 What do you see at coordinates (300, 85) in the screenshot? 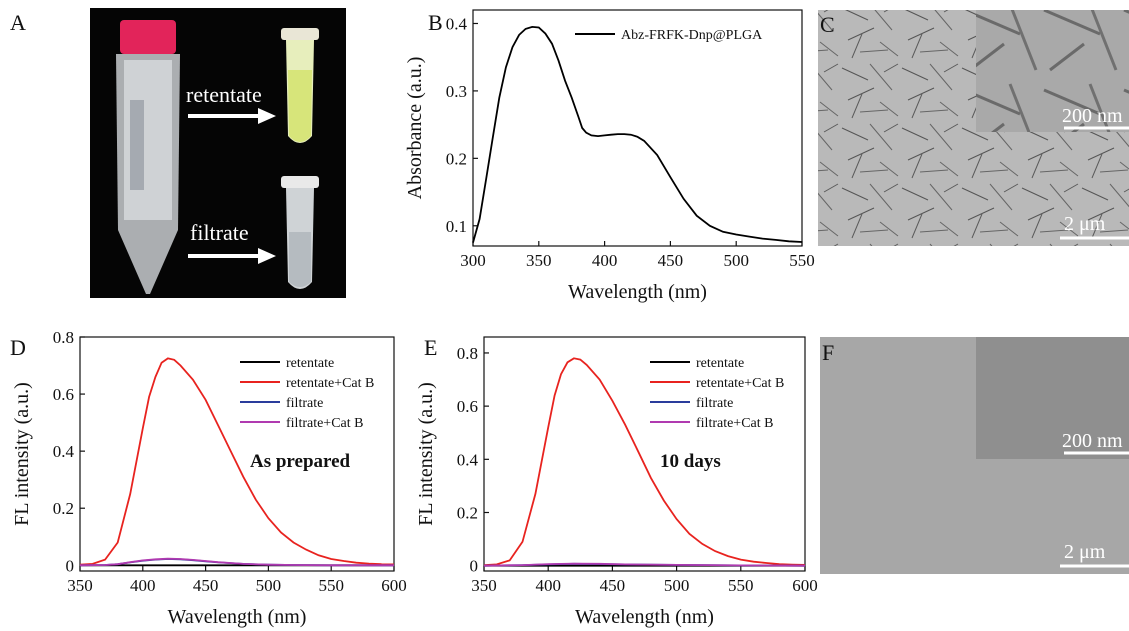
I see `tube-retentate` at bounding box center [300, 85].